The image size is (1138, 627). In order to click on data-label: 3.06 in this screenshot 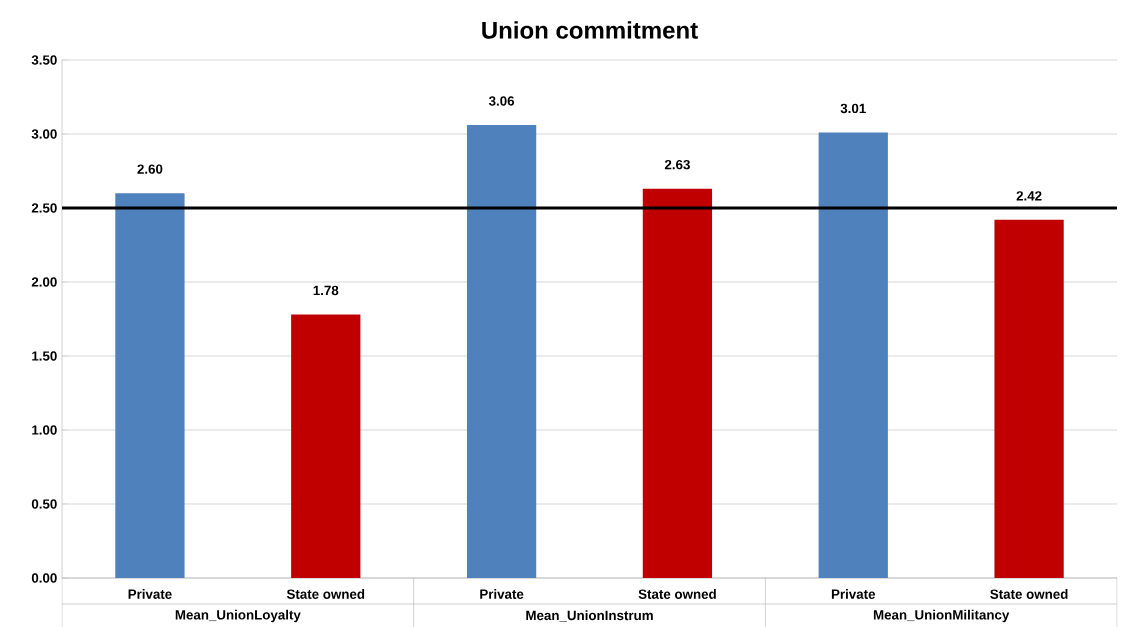, I will do `click(501, 101)`.